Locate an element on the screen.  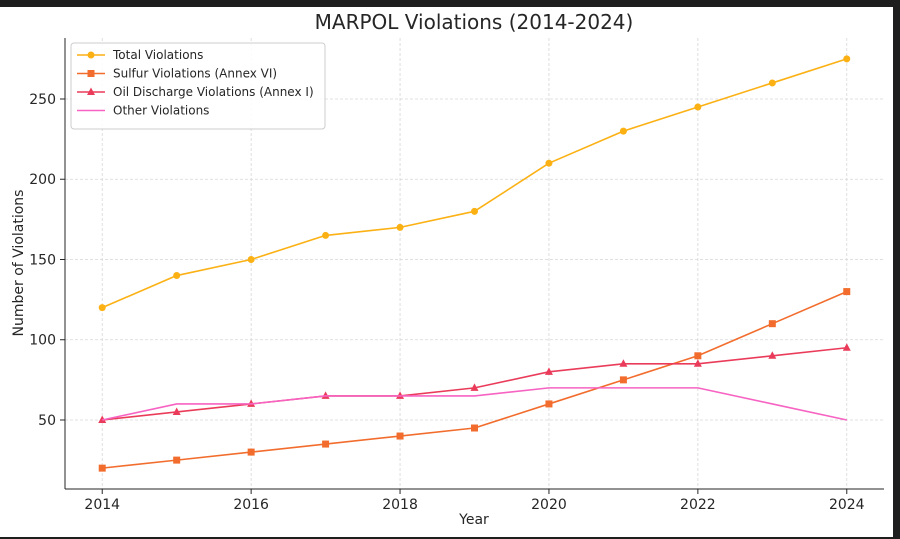
legend-label: Other Violations is located at coordinates (161, 111).